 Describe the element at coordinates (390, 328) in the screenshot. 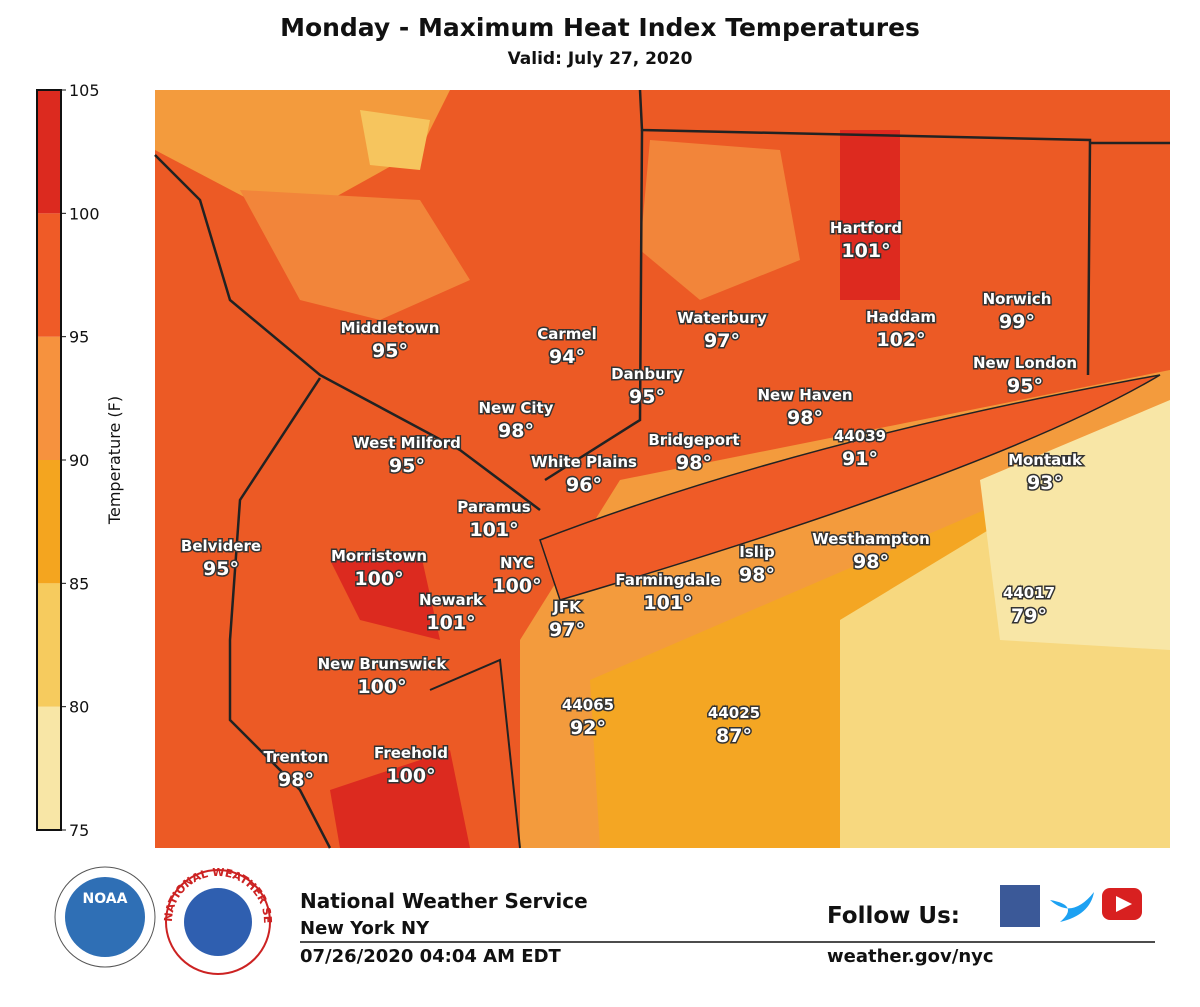

I see `station-name: Middletown` at that location.